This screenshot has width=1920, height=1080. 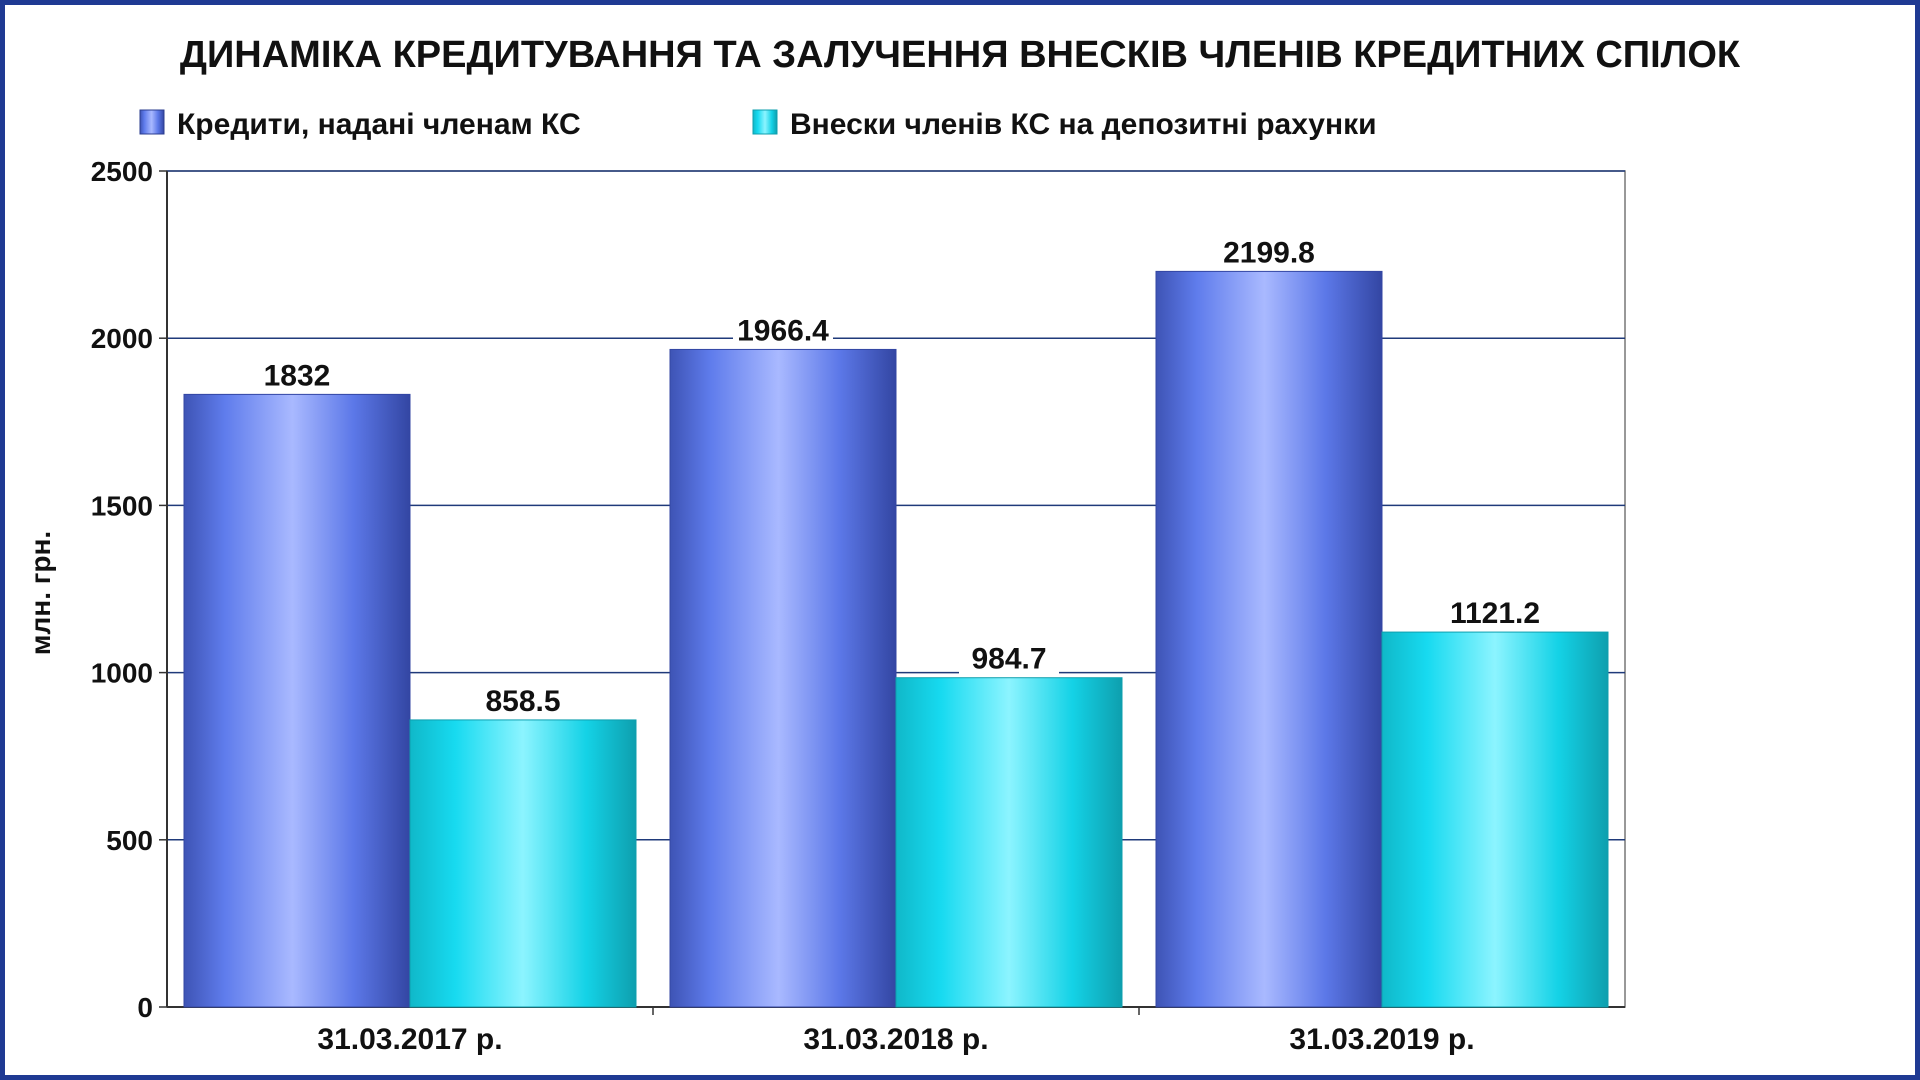 I want to click on data-label-deposits: 858.5, so click(x=522, y=701).